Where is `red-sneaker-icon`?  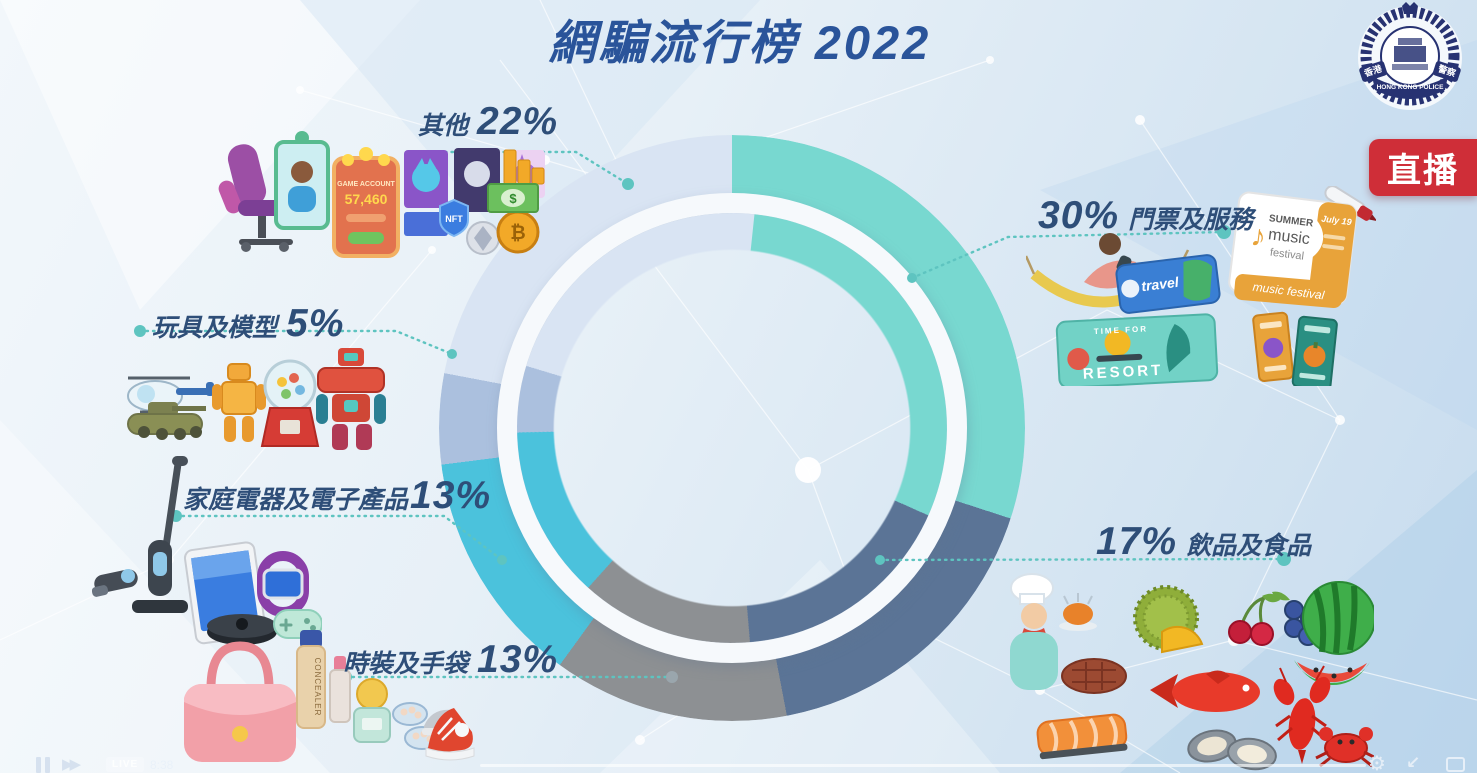 red-sneaker-icon is located at coordinates (450, 734).